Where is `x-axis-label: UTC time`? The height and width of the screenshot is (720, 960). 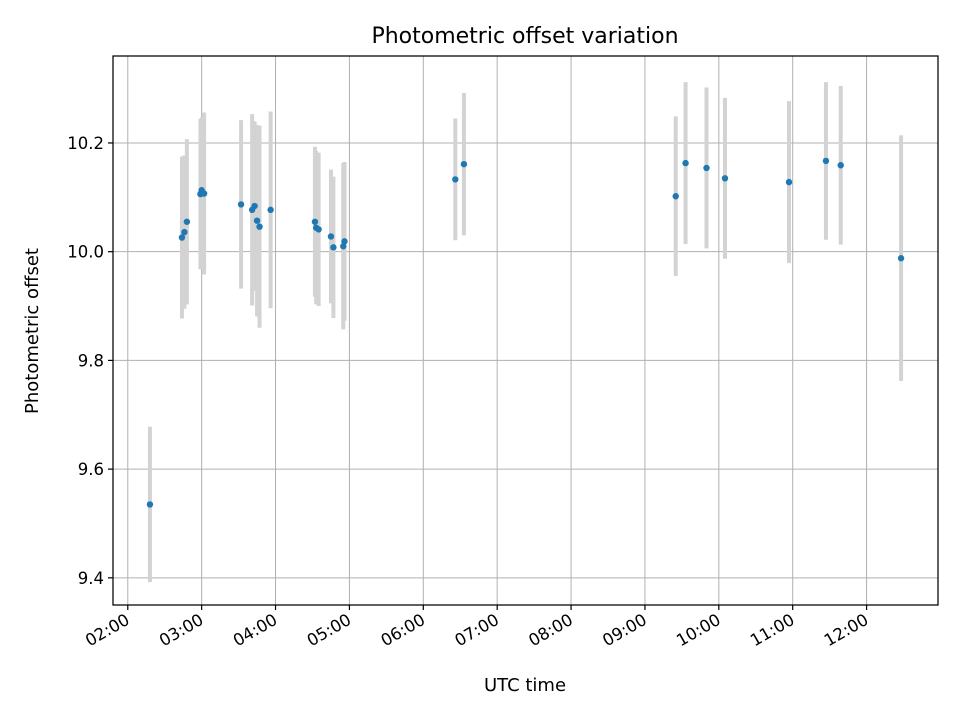 x-axis-label: UTC time is located at coordinates (525, 685).